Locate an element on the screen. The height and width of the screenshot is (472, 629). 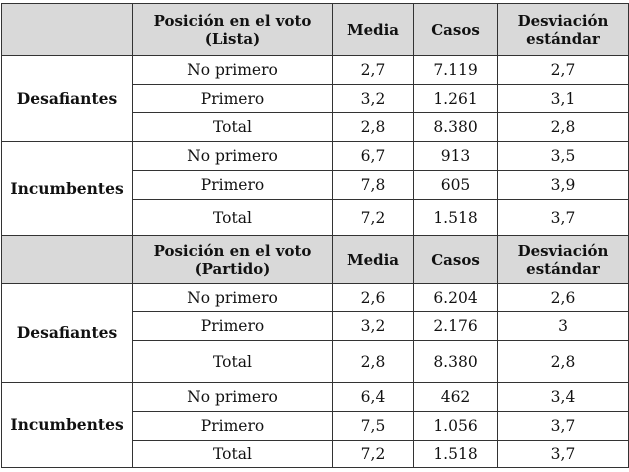
media-cell: 2,7 is located at coordinates (373, 70).